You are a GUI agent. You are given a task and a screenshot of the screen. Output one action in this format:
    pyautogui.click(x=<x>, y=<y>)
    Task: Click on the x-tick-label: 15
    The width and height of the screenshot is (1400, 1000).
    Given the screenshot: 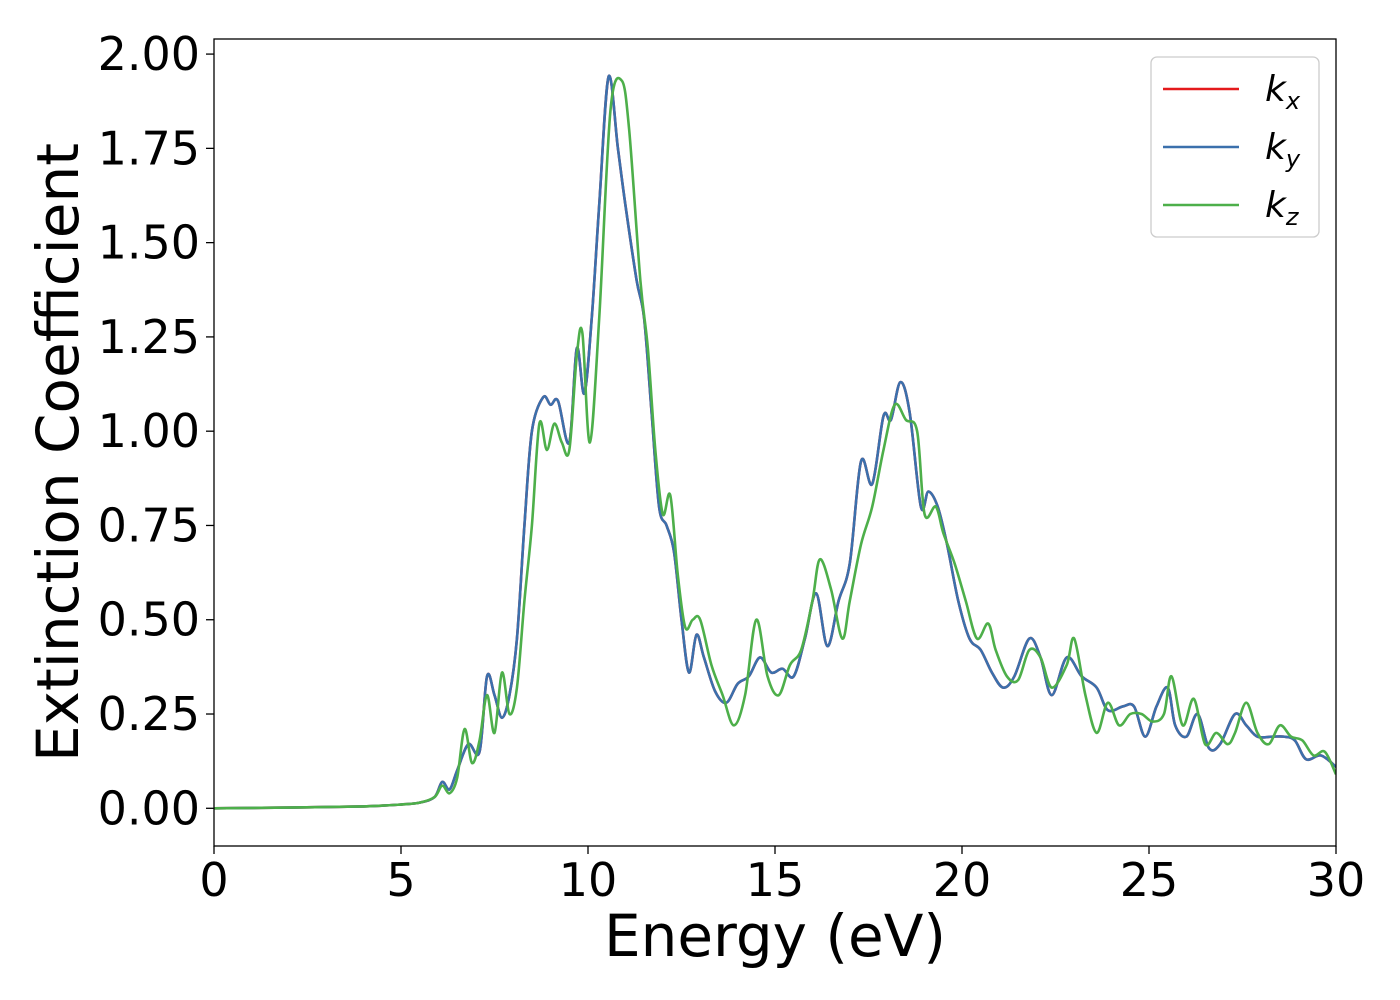 What is the action you would take?
    pyautogui.click(x=775, y=880)
    